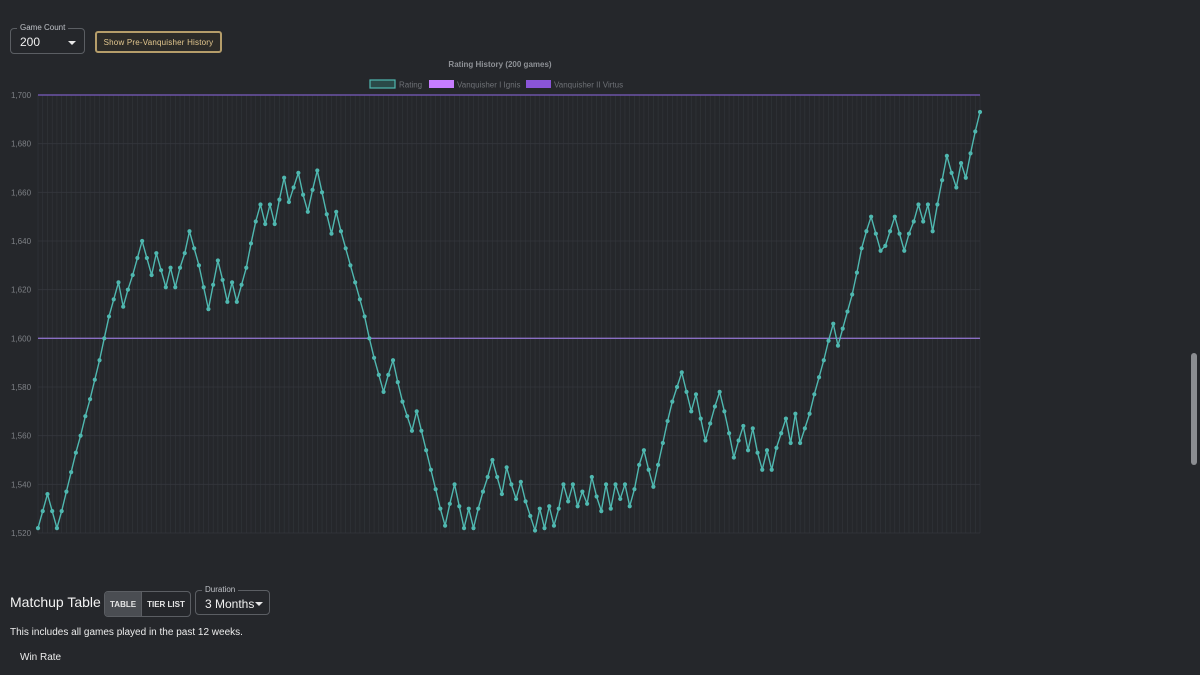  Describe the element at coordinates (21, 290) in the screenshot. I see `y-tick-label: 1,620` at that location.